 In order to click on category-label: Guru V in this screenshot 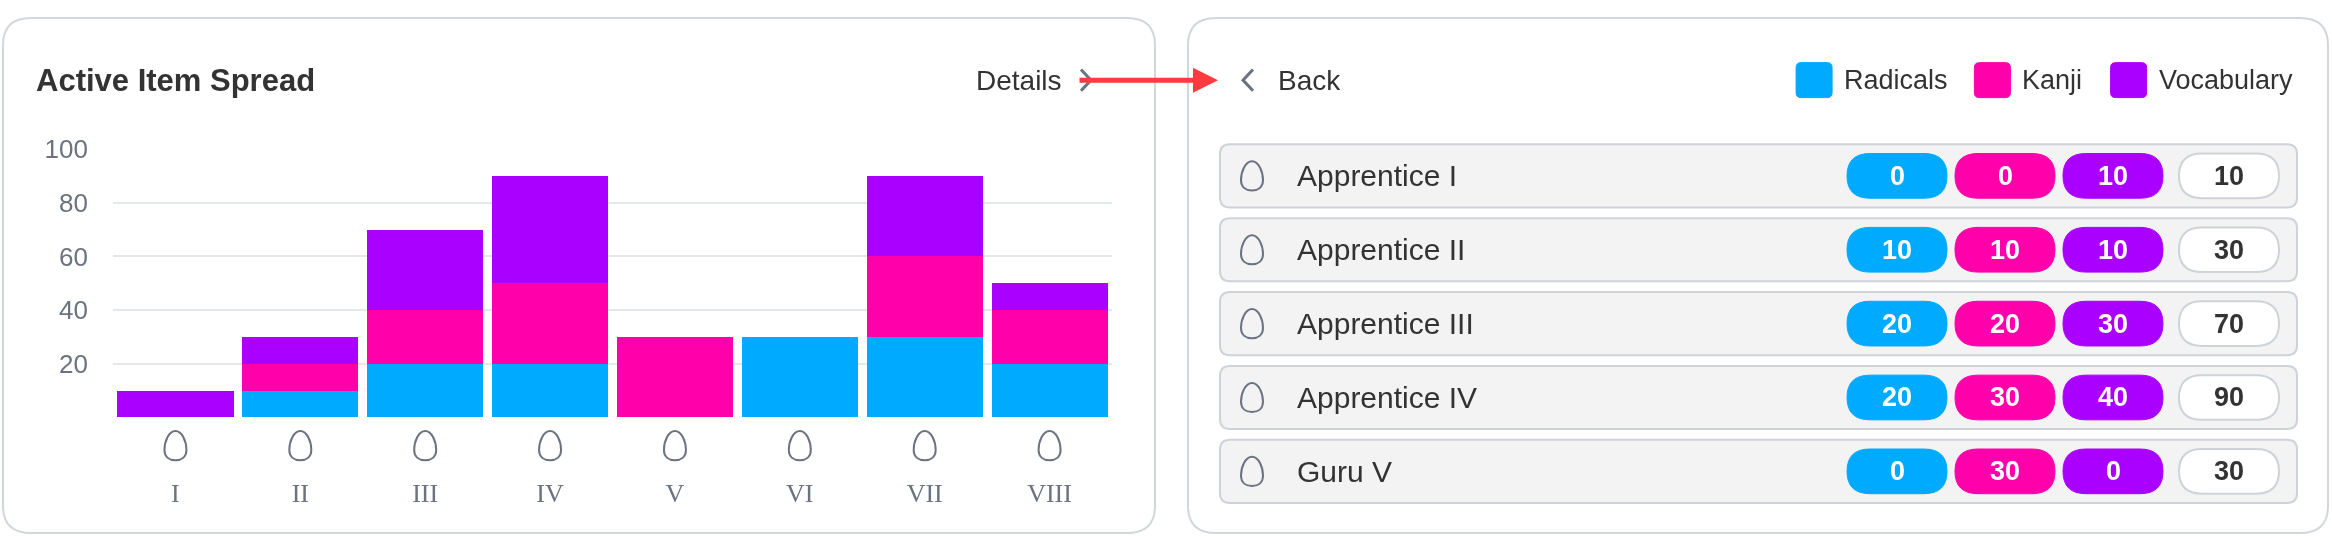, I will do `click(1345, 471)`.